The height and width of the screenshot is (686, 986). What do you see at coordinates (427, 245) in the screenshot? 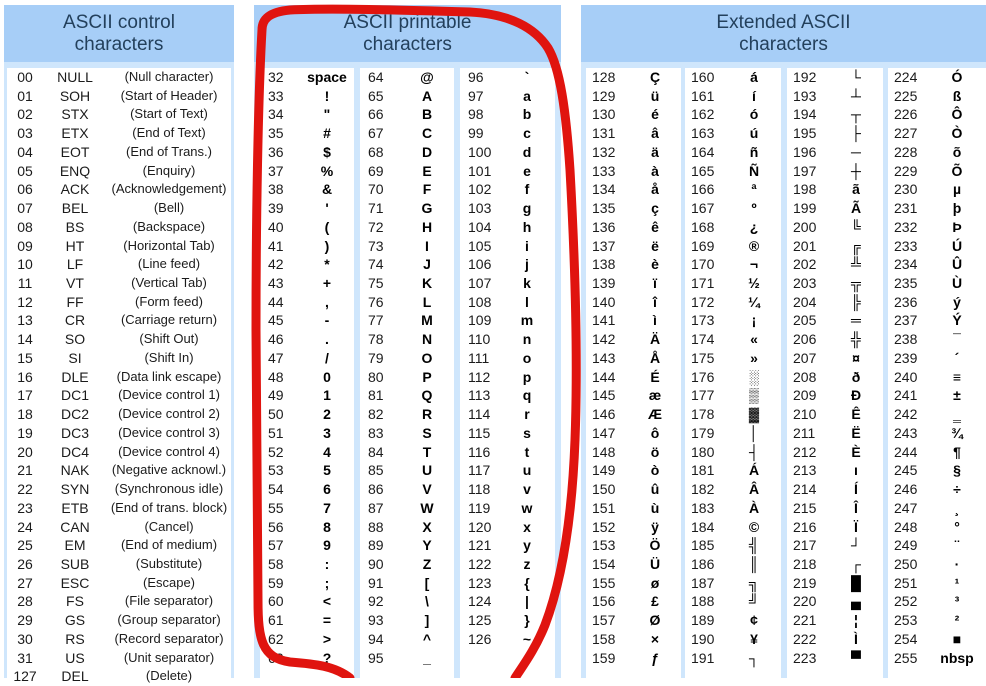
I see `printable-char: I` at bounding box center [427, 245].